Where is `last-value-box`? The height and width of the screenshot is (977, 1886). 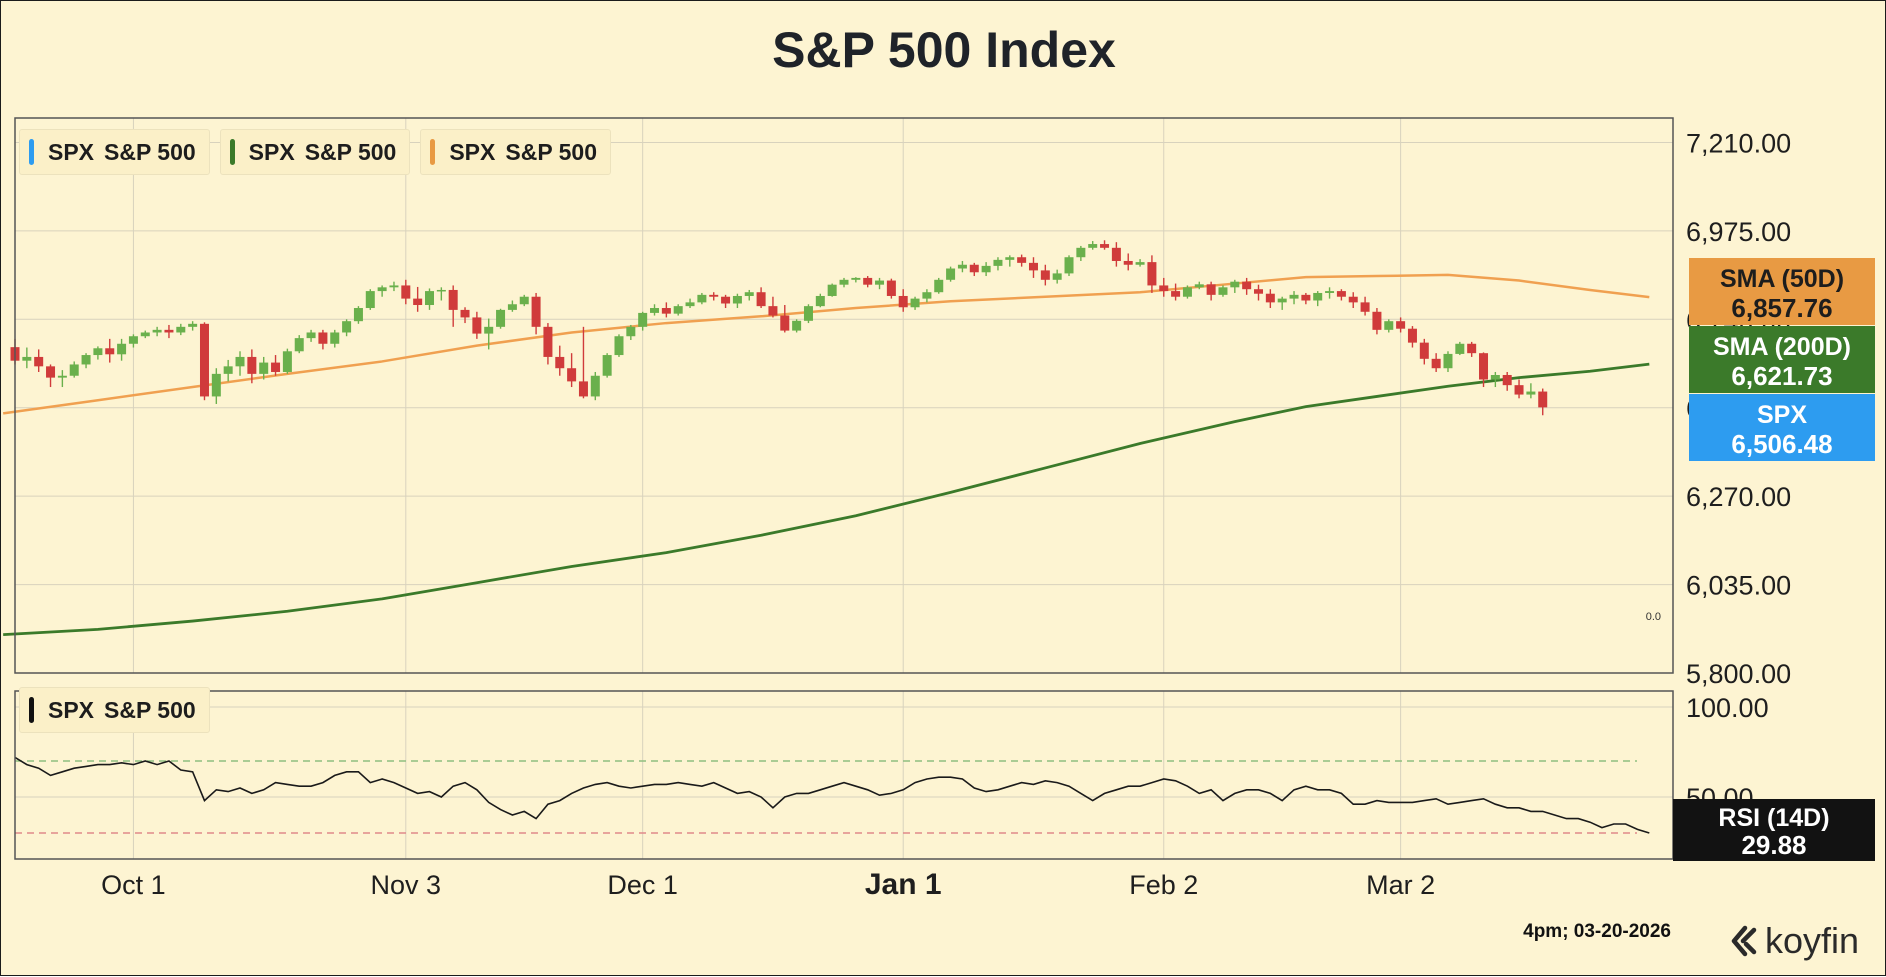
last-value-box is located at coordinates (1782, 291).